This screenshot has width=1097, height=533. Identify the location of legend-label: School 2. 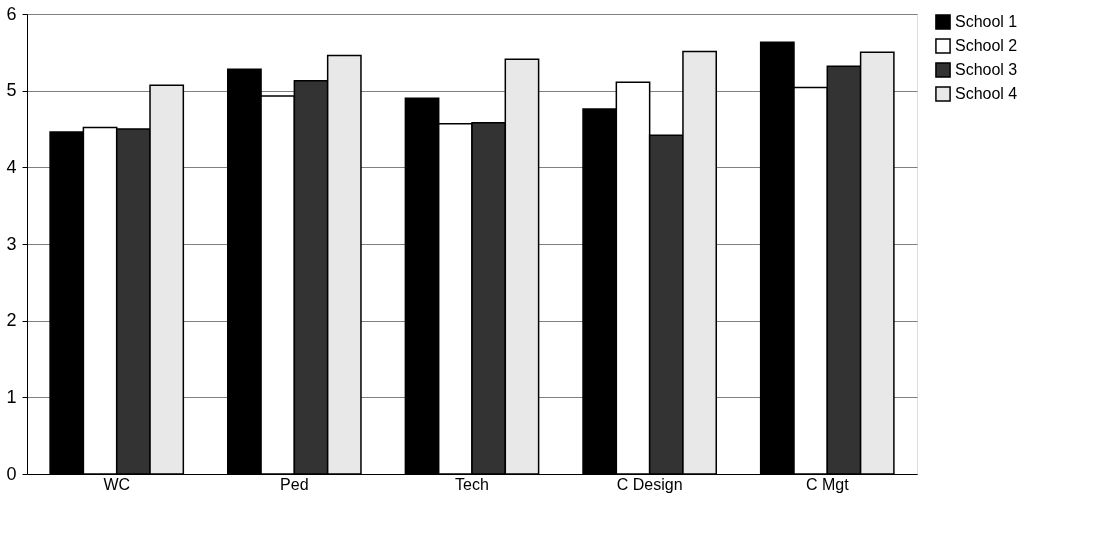
(986, 45).